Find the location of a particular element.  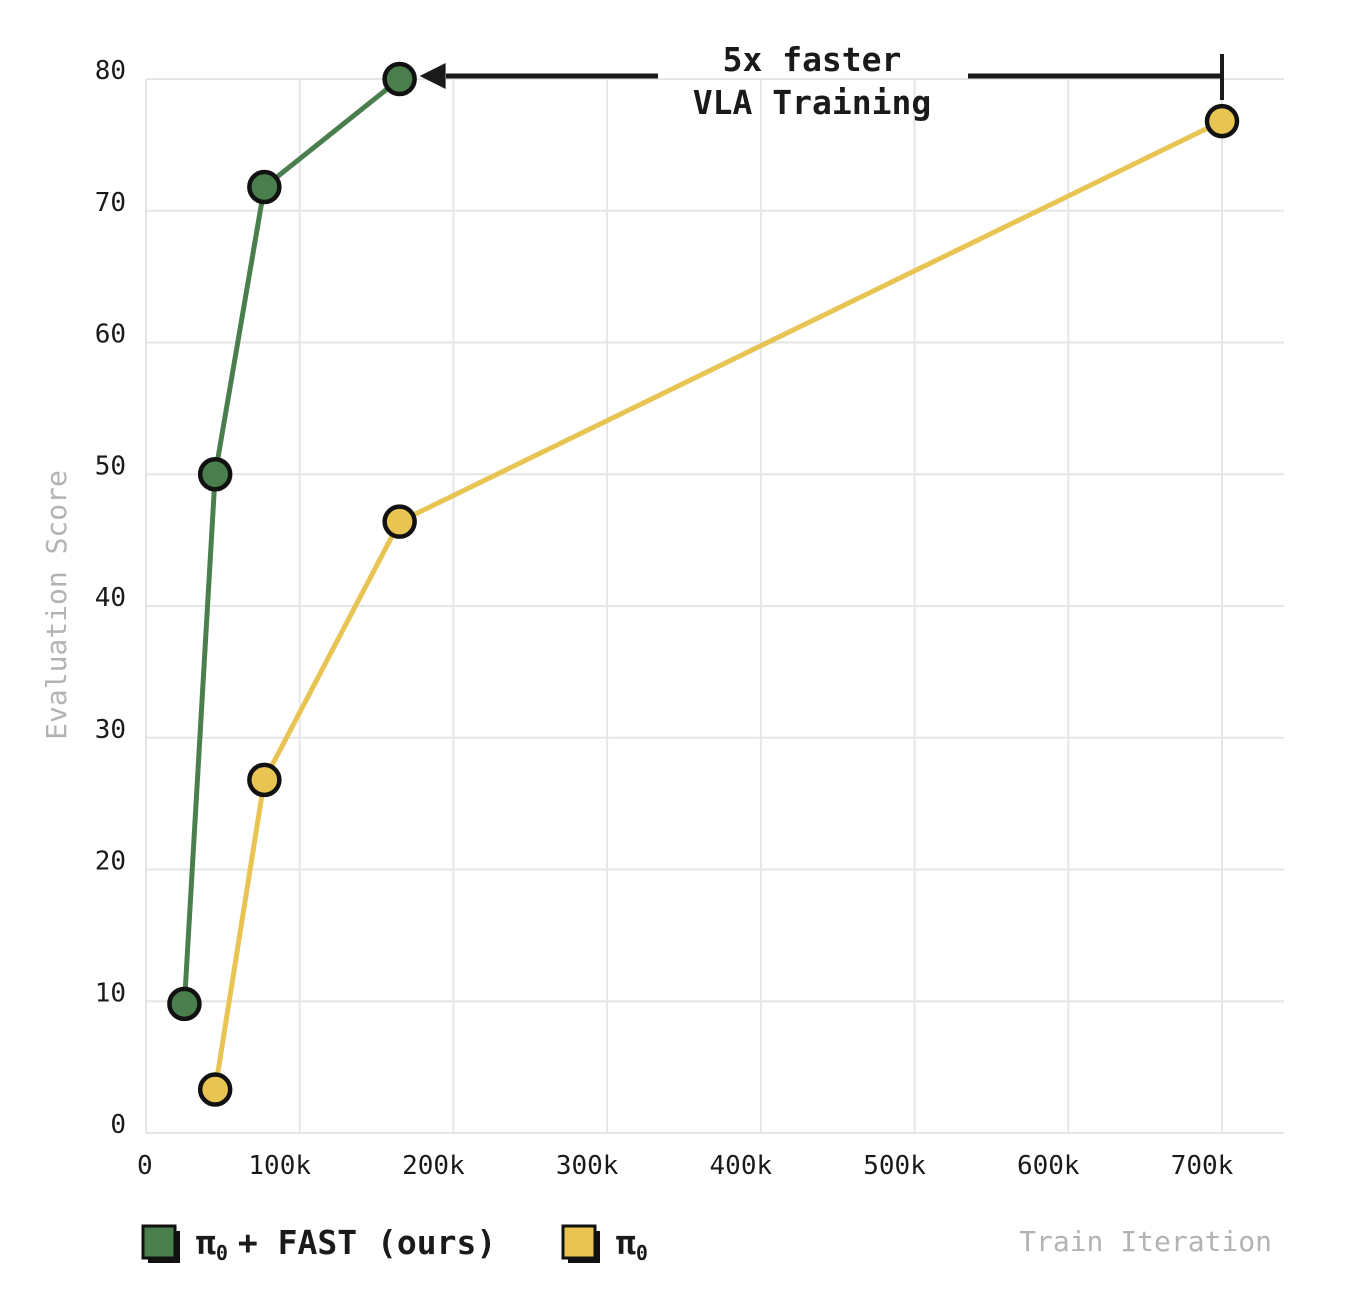

legend-label: π0 + FAST (ours) is located at coordinates (346, 1244).